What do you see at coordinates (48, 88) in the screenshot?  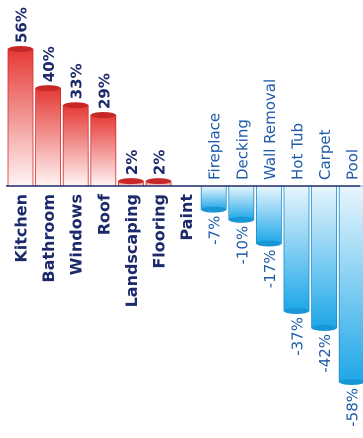 I see `bar-cap-bathroom` at bounding box center [48, 88].